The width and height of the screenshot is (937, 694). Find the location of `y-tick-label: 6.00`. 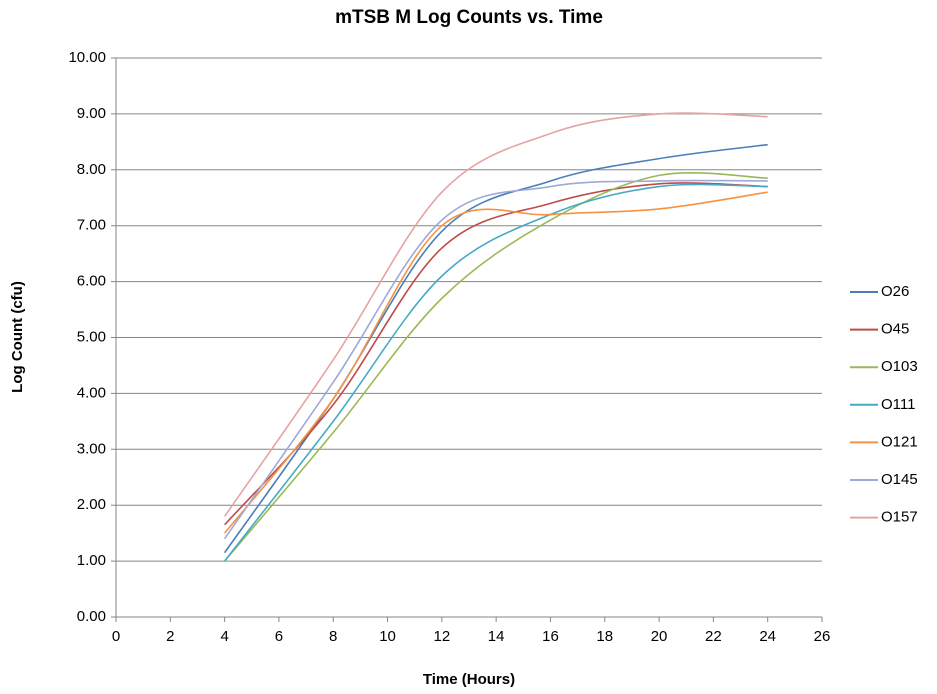

y-tick-label: 6.00 is located at coordinates (91, 281).